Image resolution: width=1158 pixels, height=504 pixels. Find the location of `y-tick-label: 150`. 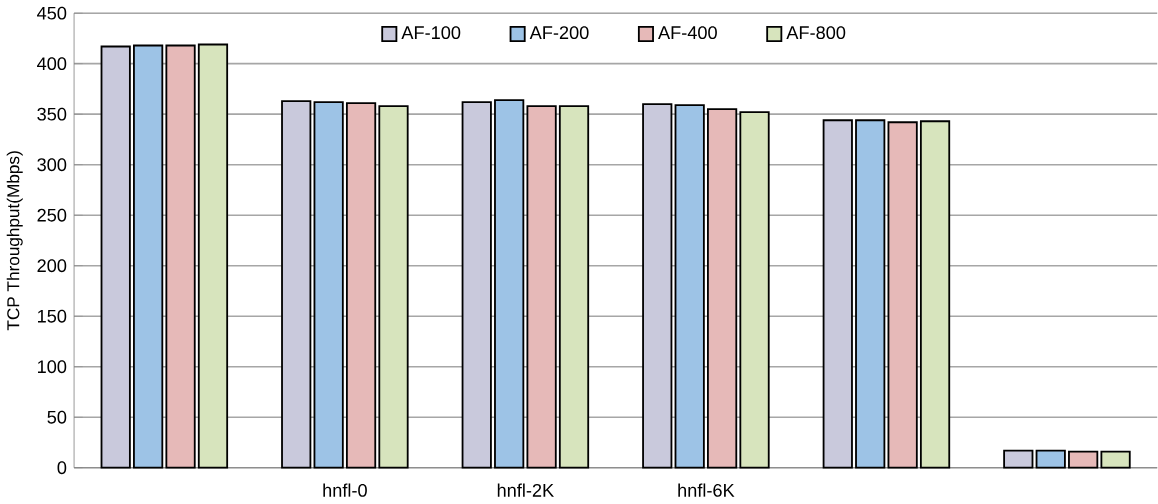

y-tick-label: 150 is located at coordinates (52, 316).